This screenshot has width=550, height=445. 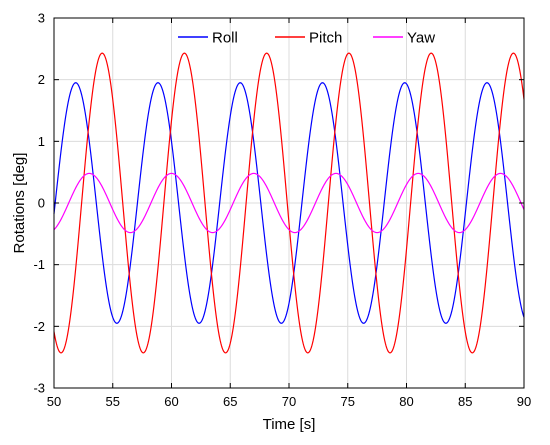 I want to click on legend-label-pitch: Pitch, so click(x=325, y=38).